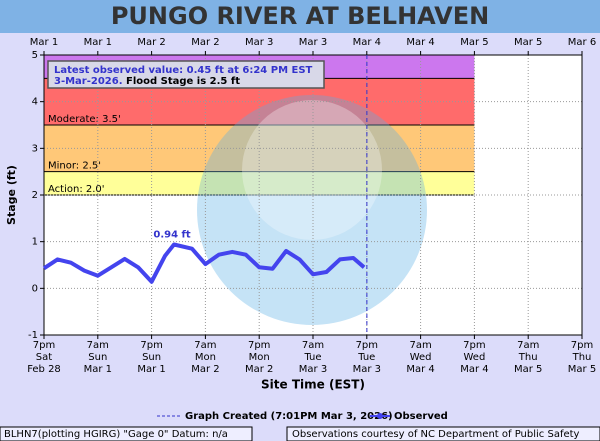  I want to click on observed-line, so click(204, 263).